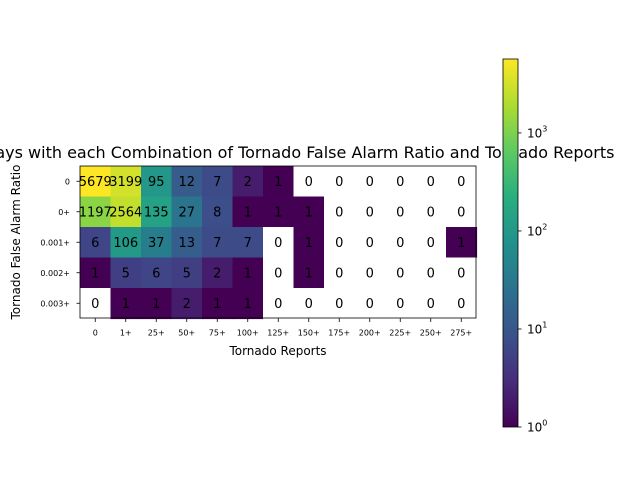 The height and width of the screenshot is (480, 640). What do you see at coordinates (217, 333) in the screenshot?
I see `x-tick-label: 75+` at bounding box center [217, 333].